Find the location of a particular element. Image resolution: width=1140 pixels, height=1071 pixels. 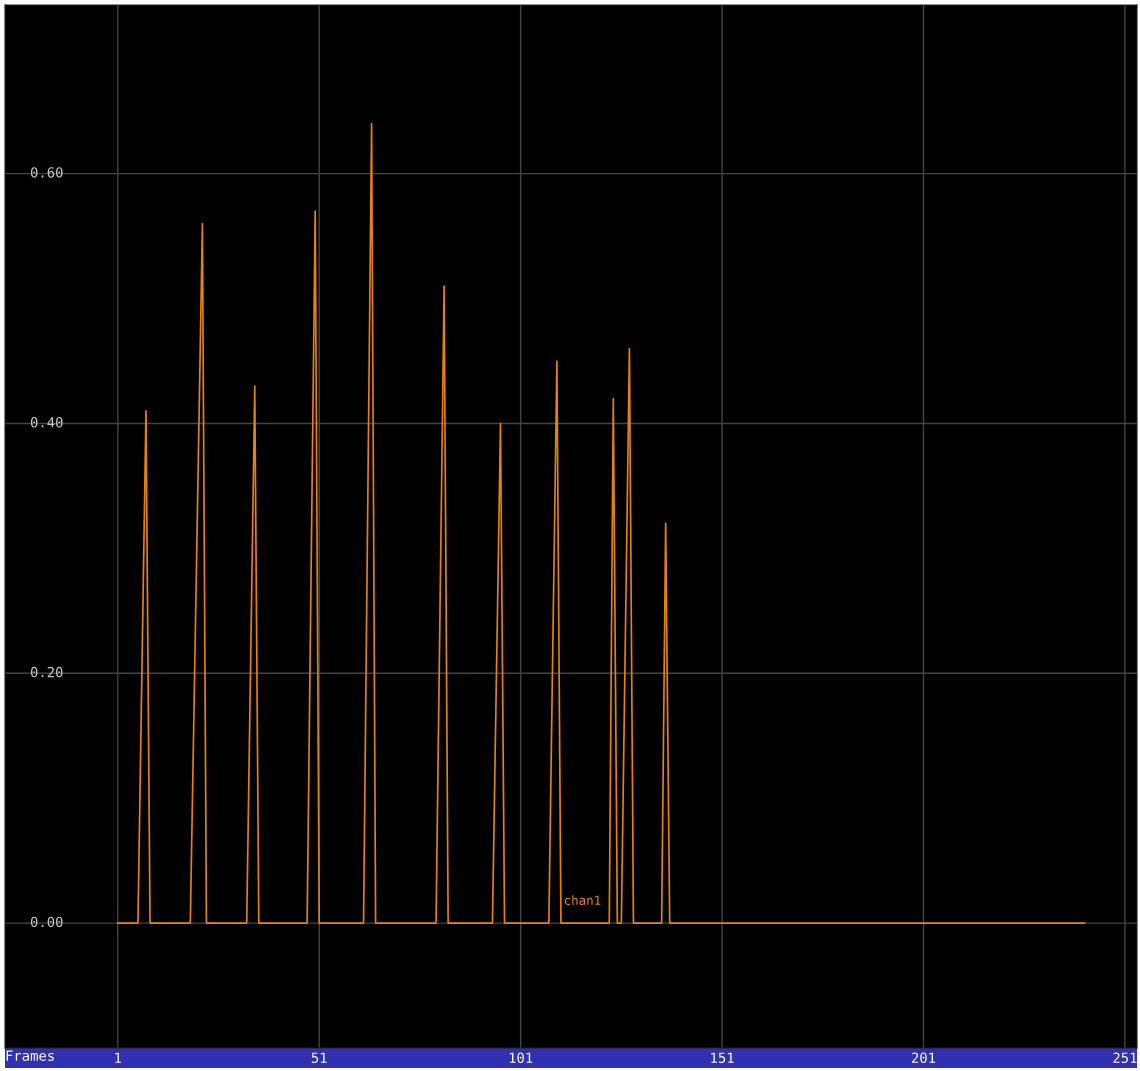

y-tick-label: 0.00 is located at coordinates (46, 922).